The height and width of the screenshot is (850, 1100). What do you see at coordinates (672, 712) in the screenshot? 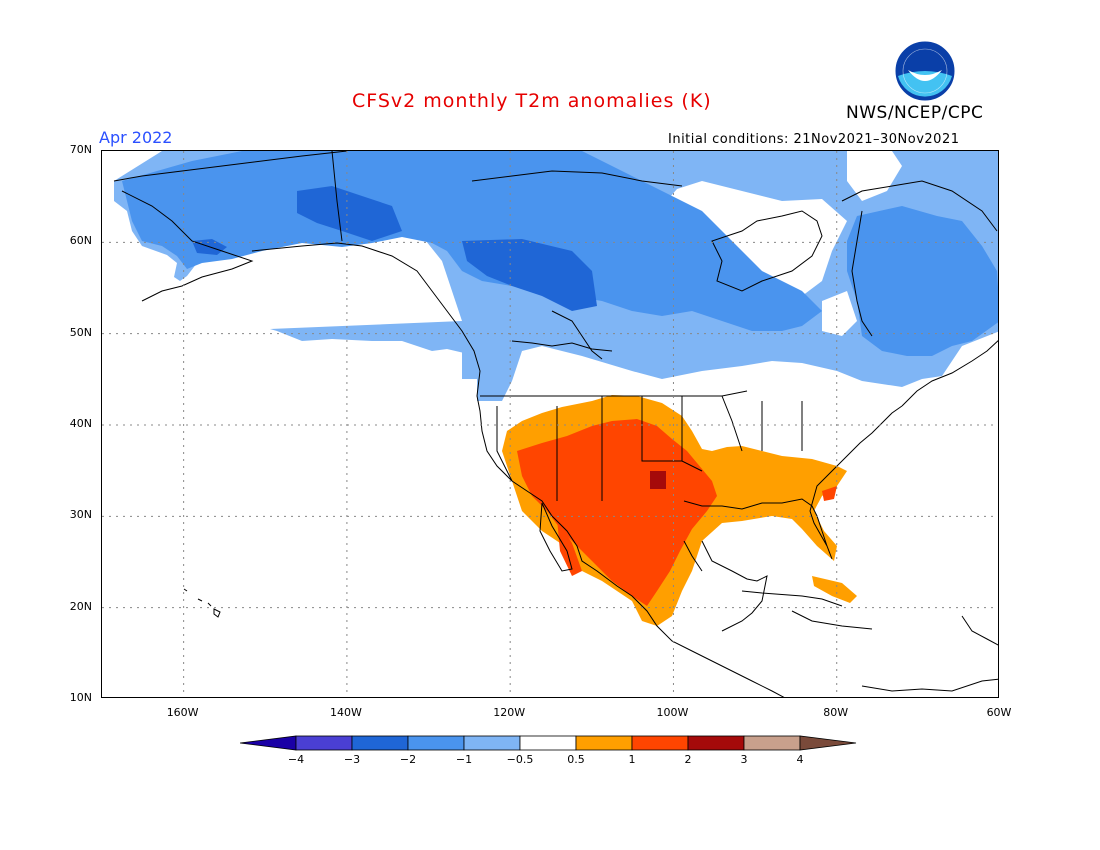
I see `lon-label: 100W` at bounding box center [672, 712].